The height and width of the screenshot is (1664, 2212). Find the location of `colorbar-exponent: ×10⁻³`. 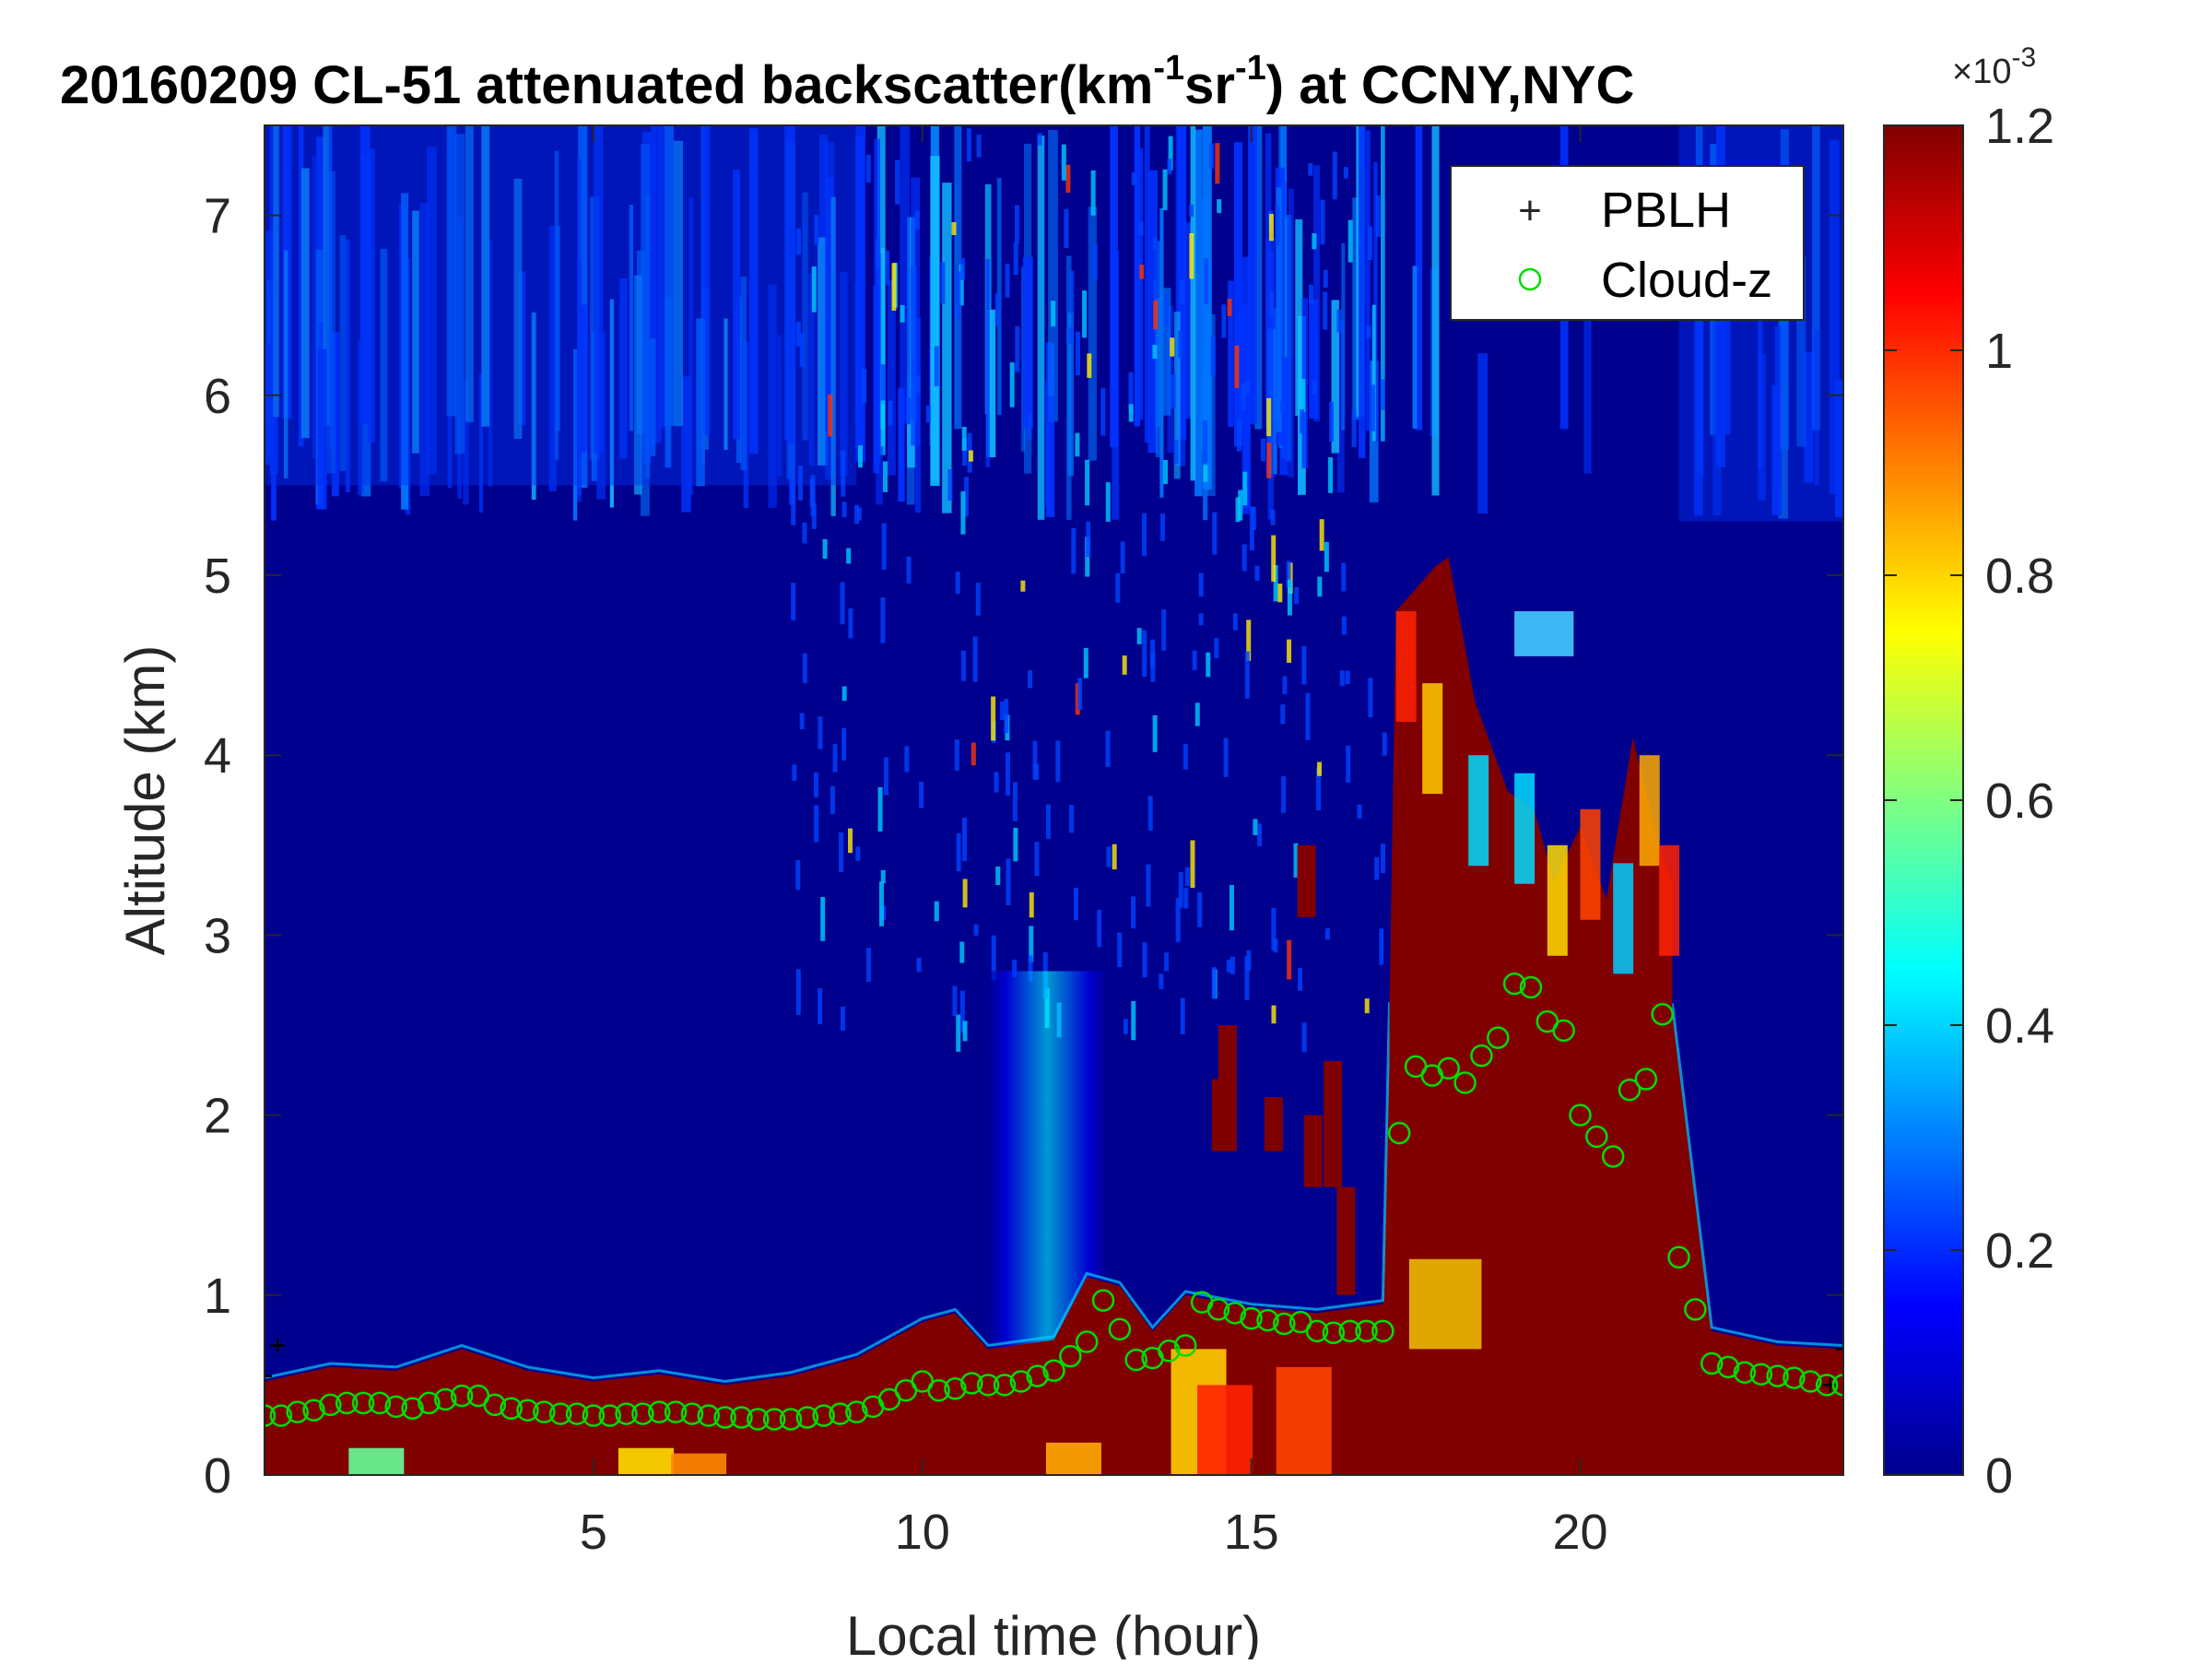

colorbar-exponent: ×10⁻³ is located at coordinates (1994, 66).